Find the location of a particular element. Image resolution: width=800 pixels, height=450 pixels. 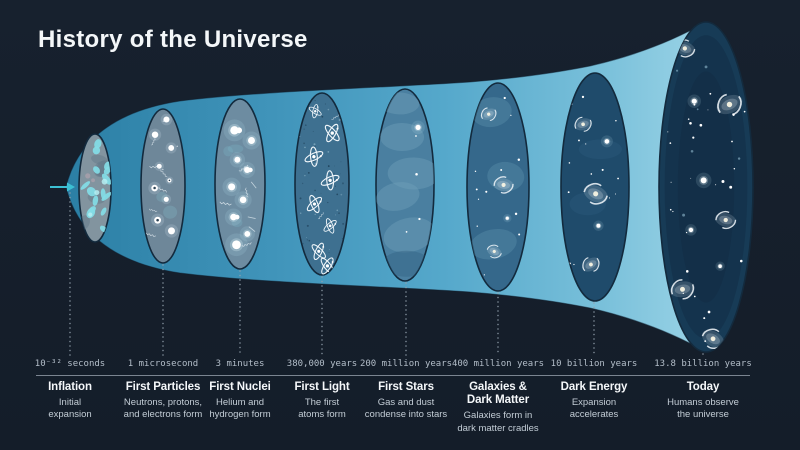

stage-ellipse-first-nuclei is located at coordinates (240, 184).